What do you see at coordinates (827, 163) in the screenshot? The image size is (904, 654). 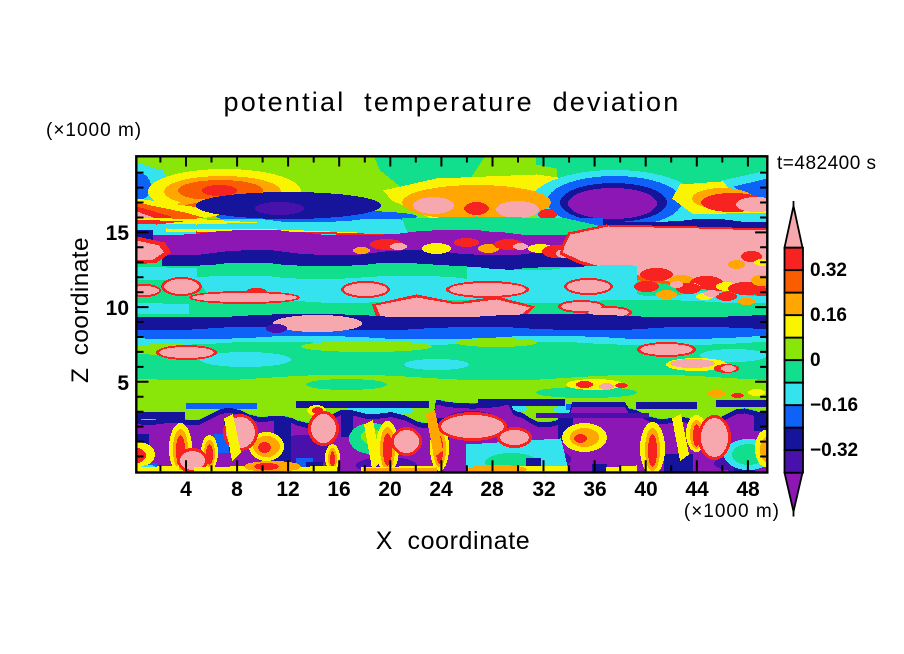 I see `svg-text: t=482400 s` at bounding box center [827, 163].